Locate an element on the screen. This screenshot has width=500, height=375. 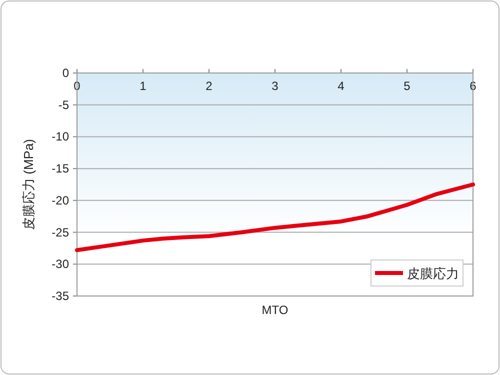
y-tick-label: -15 is located at coordinates (61, 169).